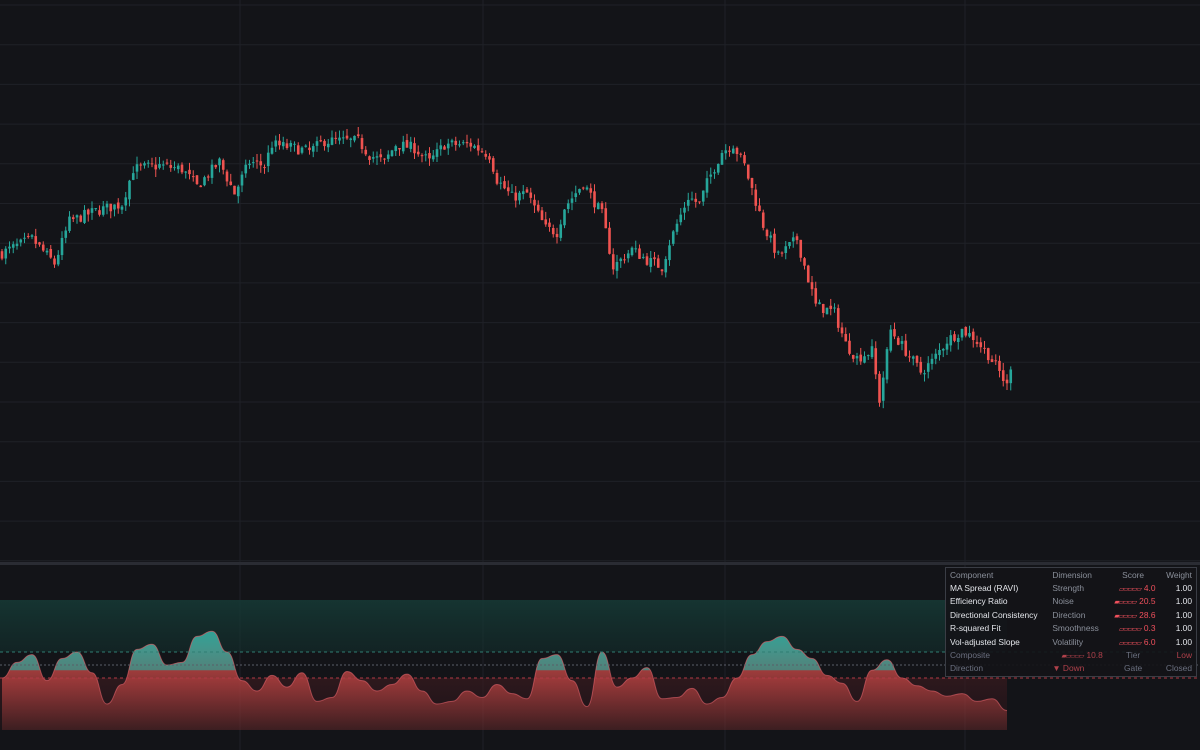 This screenshot has height=750, width=1200. I want to click on gate-value: Closed, so click(1178, 668).